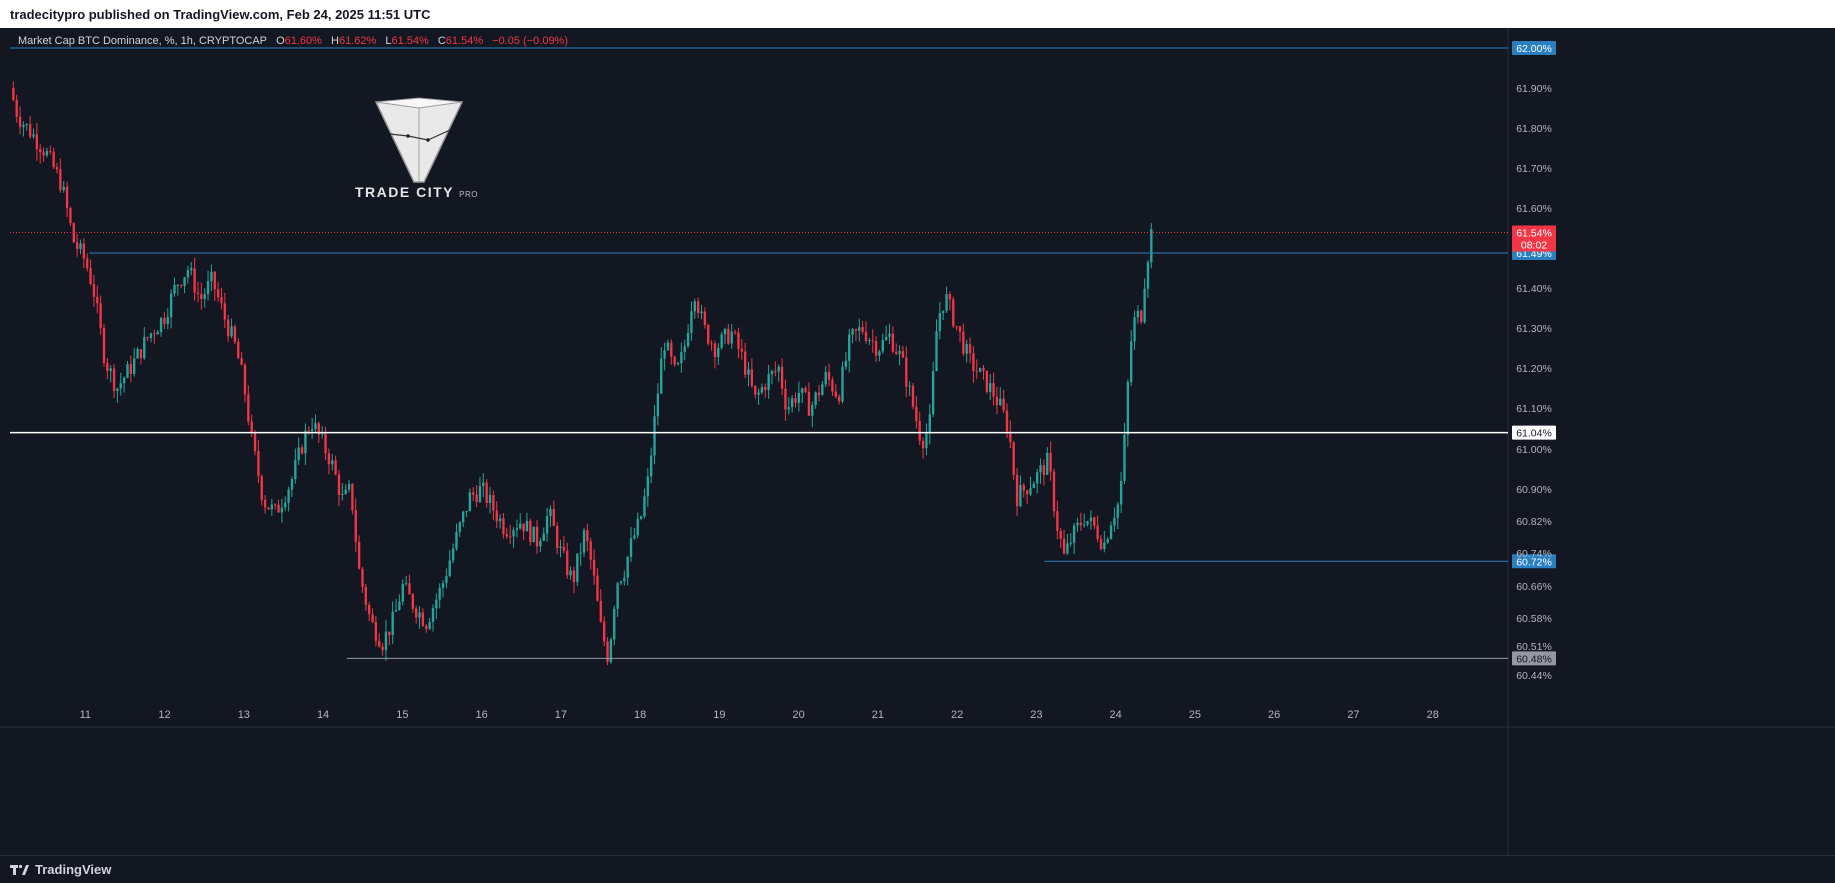 The image size is (1835, 883). I want to click on x-tick-label: 15, so click(402, 715).